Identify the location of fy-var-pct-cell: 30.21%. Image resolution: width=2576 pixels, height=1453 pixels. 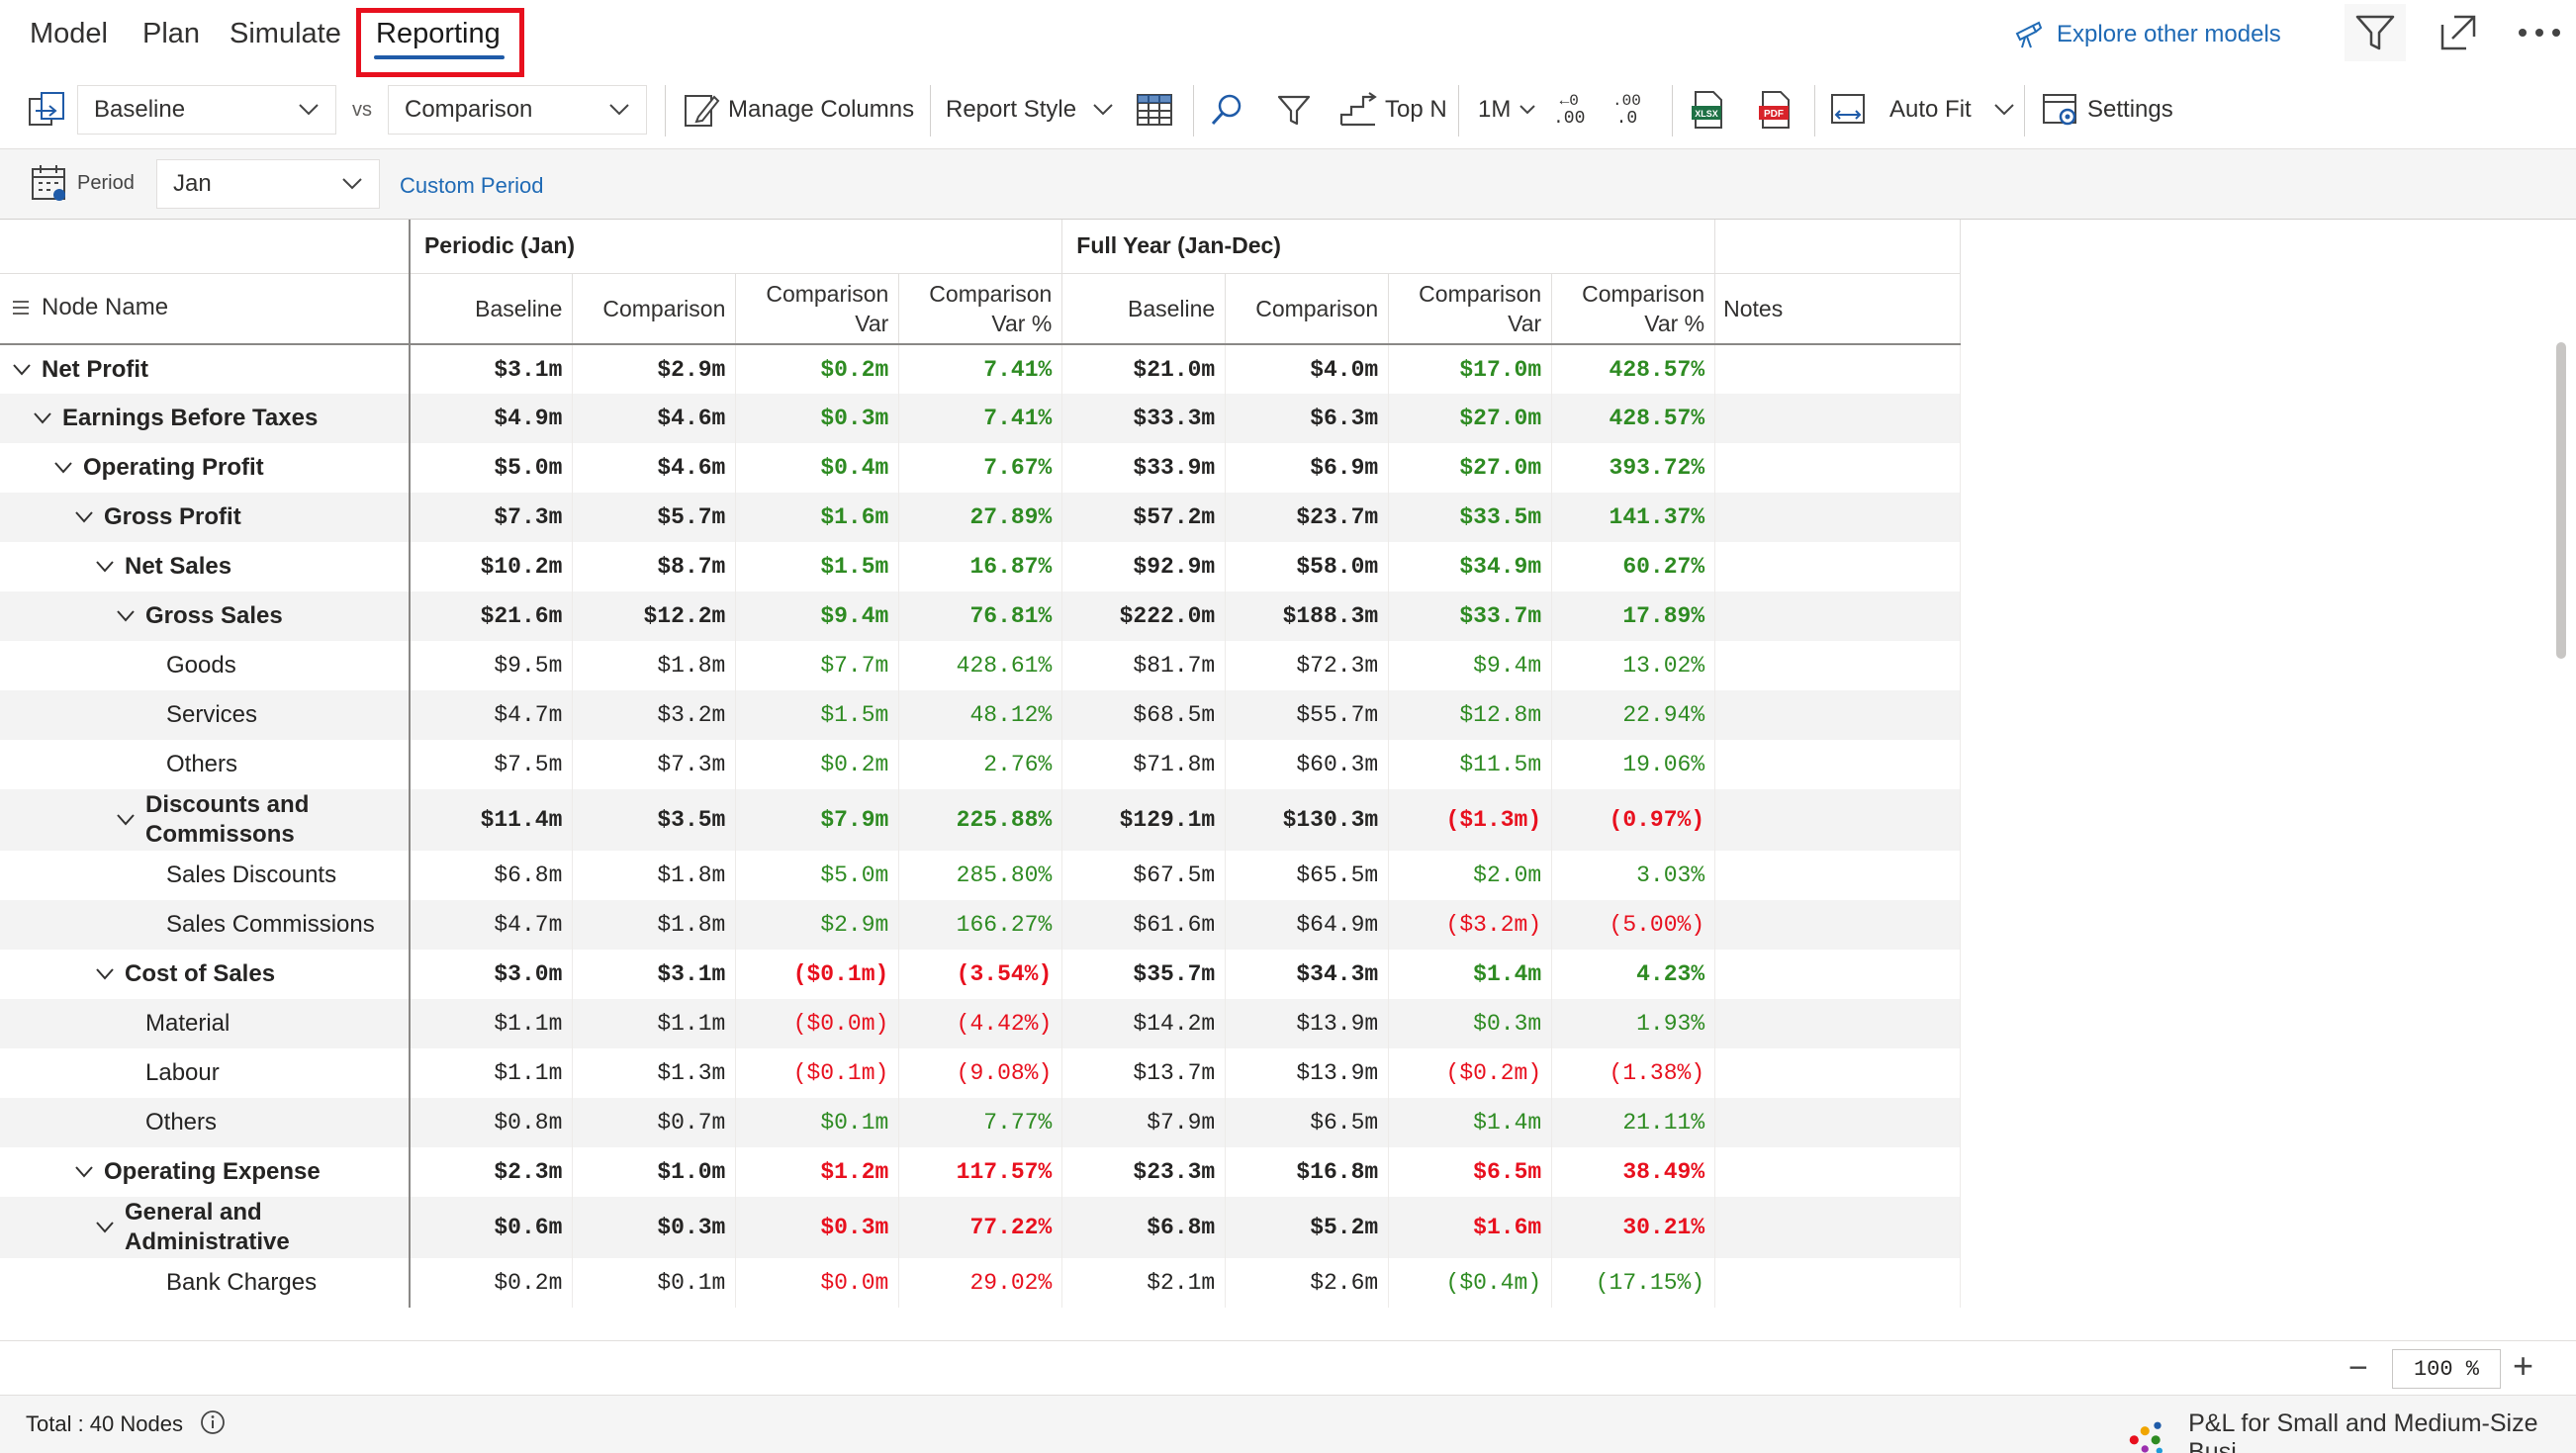
(1633, 1227).